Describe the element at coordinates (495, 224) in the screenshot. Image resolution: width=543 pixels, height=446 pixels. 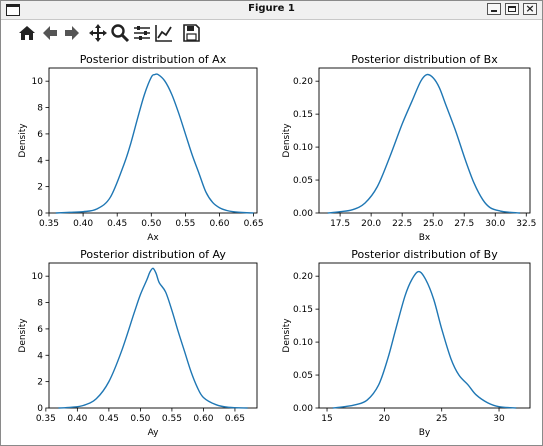
I see `x-tick-label: 30.0` at that location.